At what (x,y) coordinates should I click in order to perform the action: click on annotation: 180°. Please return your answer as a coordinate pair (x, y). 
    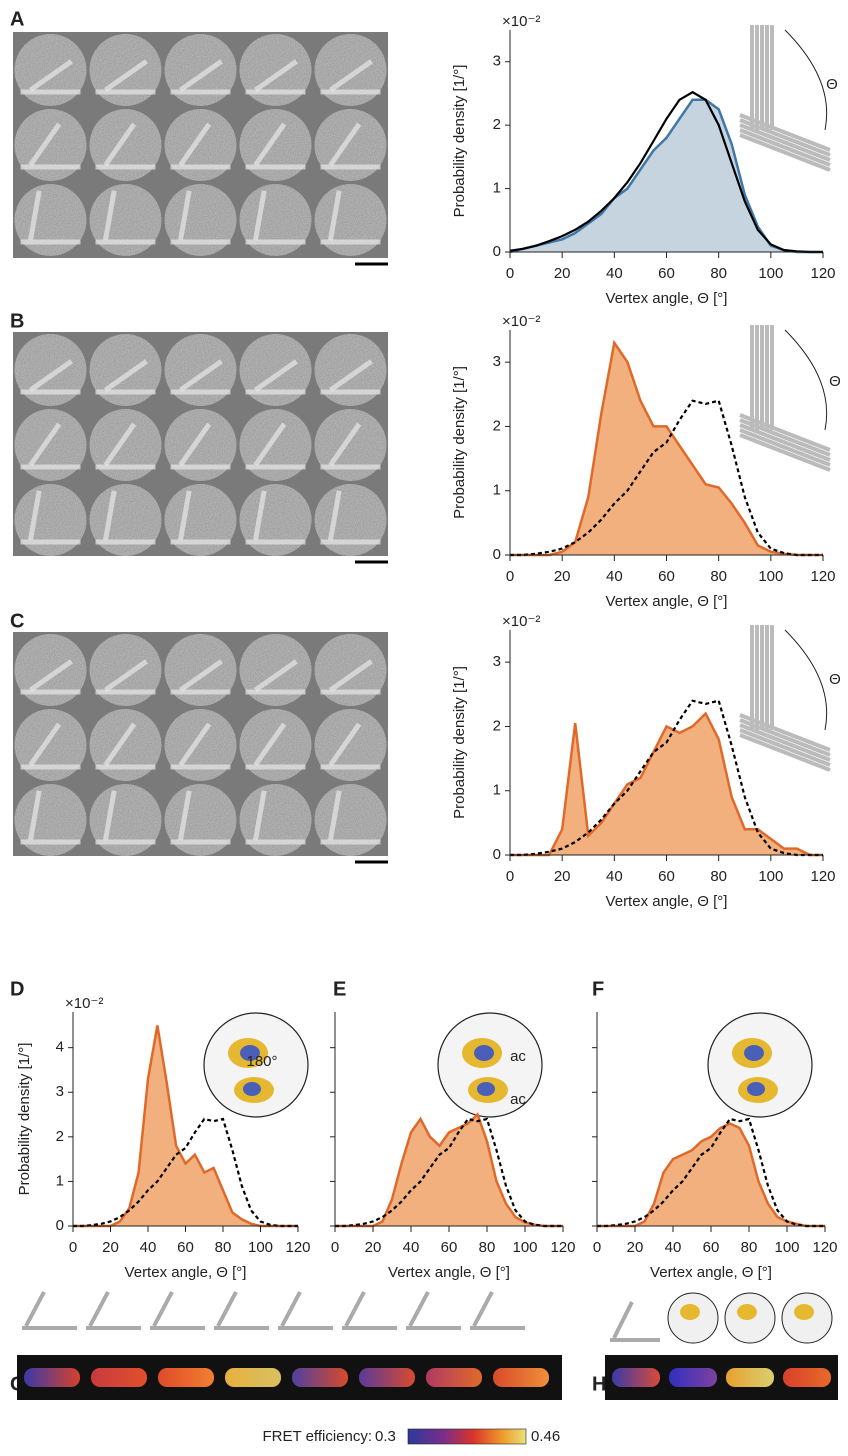
    Looking at the image, I should click on (261, 1061).